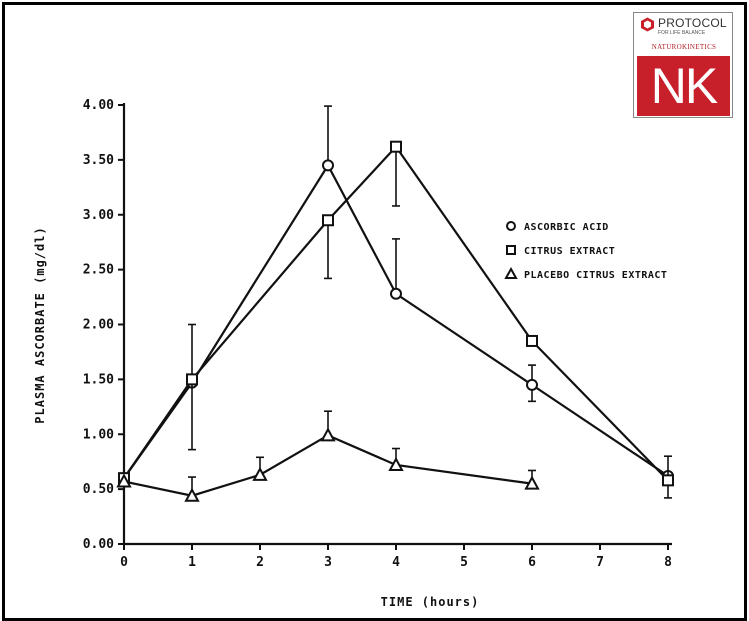 This screenshot has height=621, width=749. What do you see at coordinates (668, 562) in the screenshot?
I see `x-tick-label: 8` at bounding box center [668, 562].